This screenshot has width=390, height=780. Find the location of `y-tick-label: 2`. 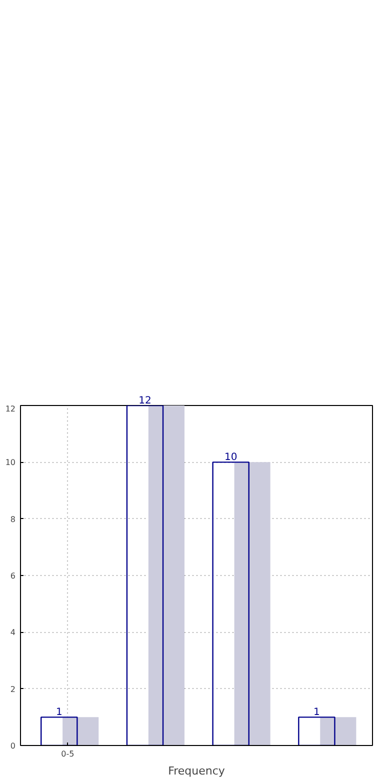

y-tick-label: 2 is located at coordinates (13, 689).